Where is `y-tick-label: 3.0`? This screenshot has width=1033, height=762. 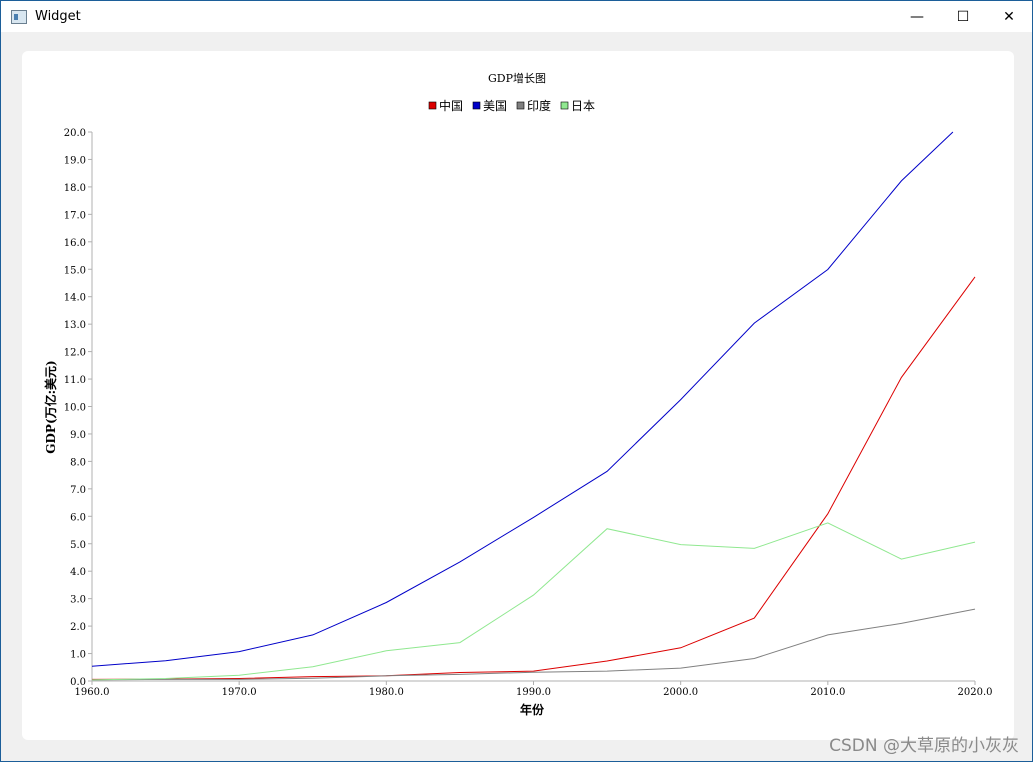
y-tick-label: 3.0 is located at coordinates (78, 600).